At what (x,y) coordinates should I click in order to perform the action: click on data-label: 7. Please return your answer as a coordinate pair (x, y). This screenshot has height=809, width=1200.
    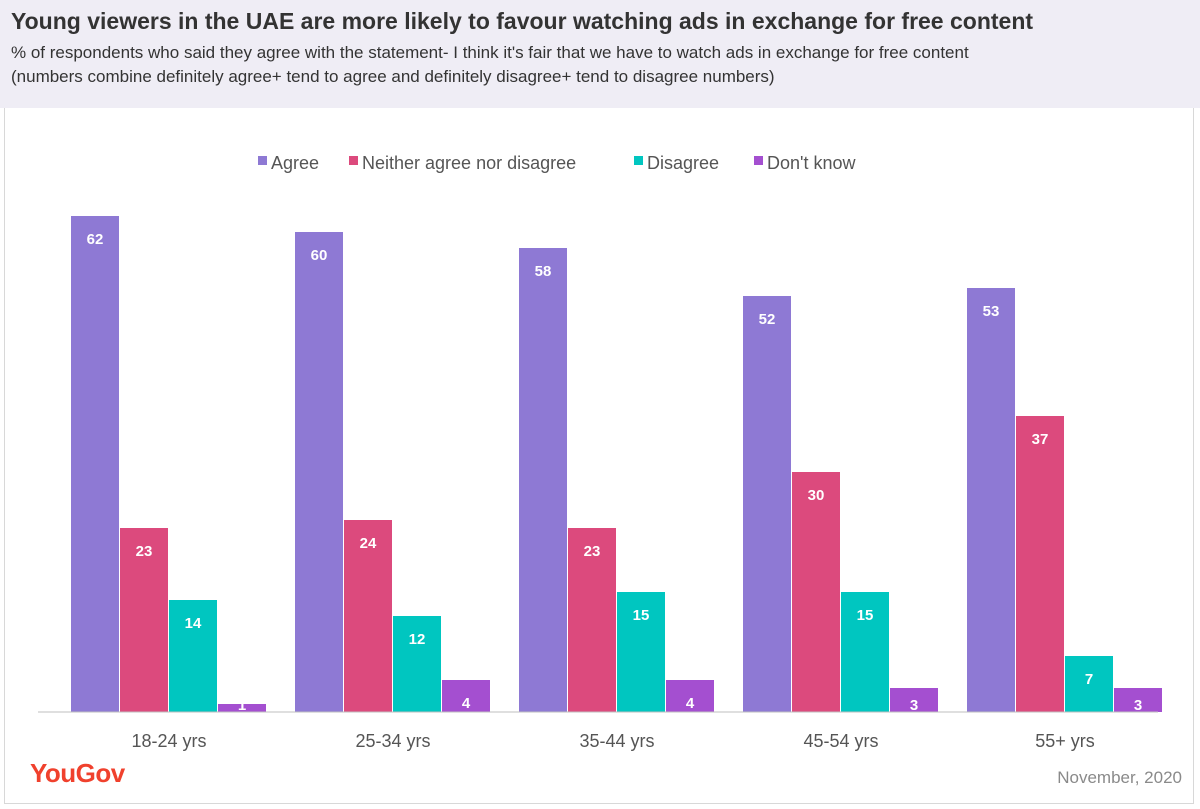
    Looking at the image, I should click on (1089, 679).